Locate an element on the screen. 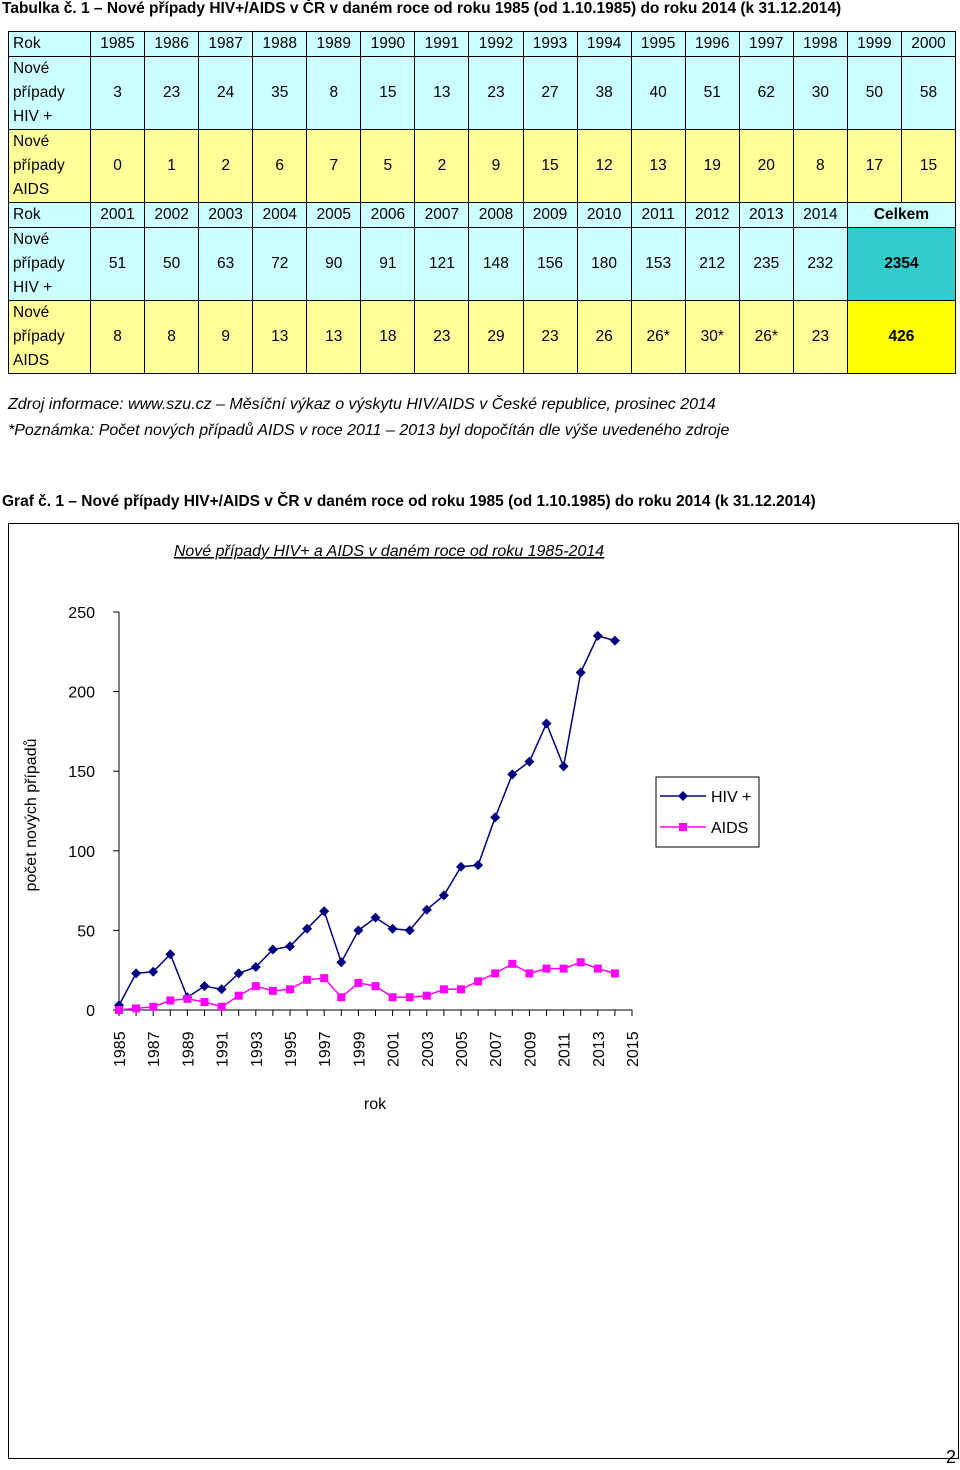 The image size is (960, 1470). aids-label-line2: případy is located at coordinates (39, 336).